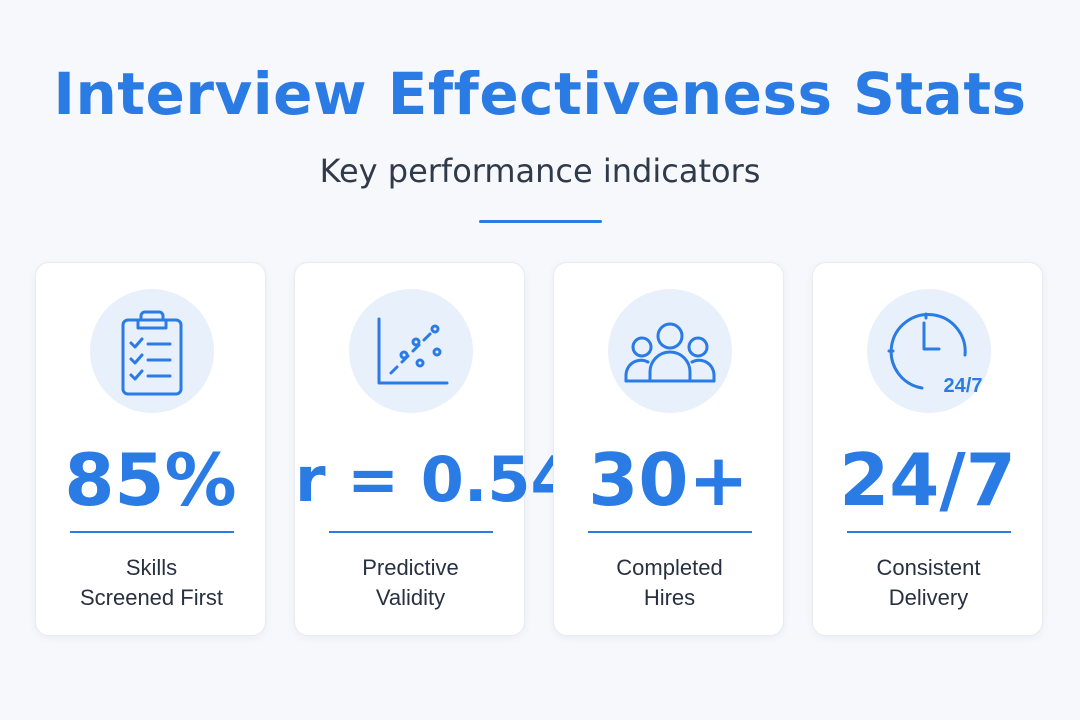  Describe the element at coordinates (669, 567) in the screenshot. I see `stat-label-line: Completed` at that location.